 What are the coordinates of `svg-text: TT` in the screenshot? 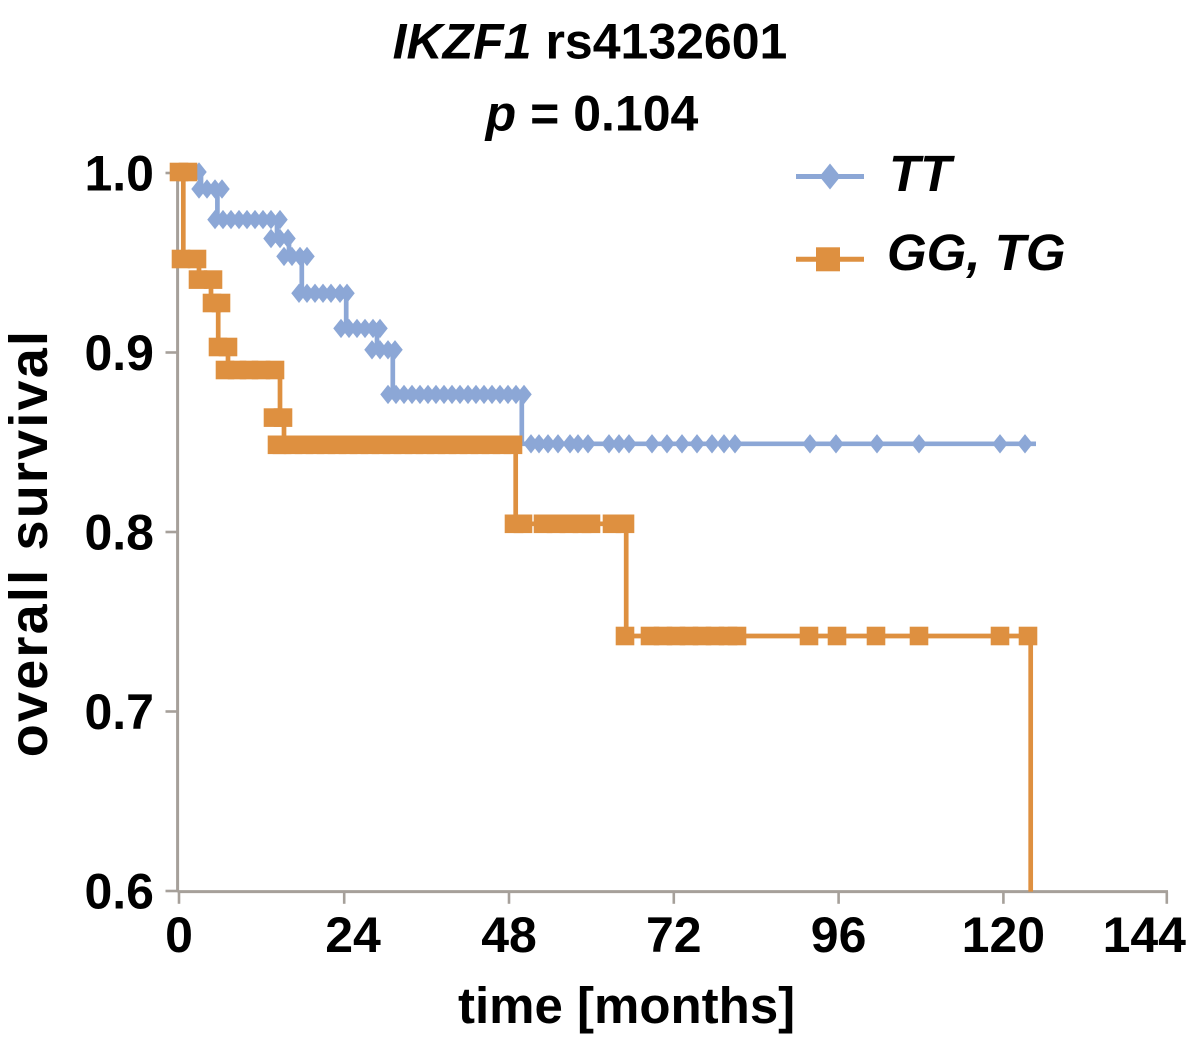 It's located at (922, 173).